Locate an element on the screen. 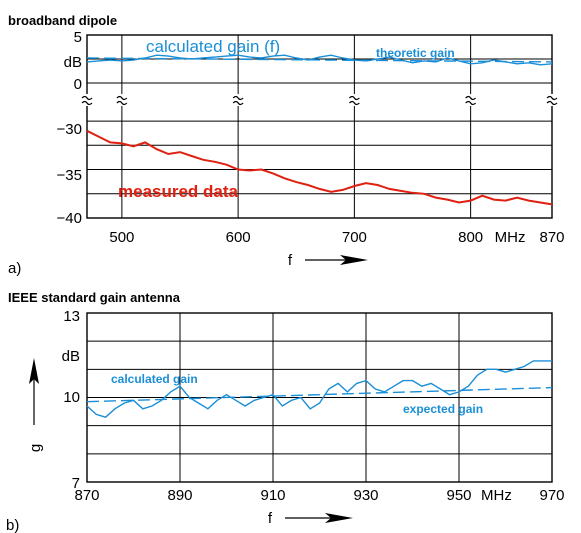  x-tick-800: 800 is located at coordinates (470, 237).